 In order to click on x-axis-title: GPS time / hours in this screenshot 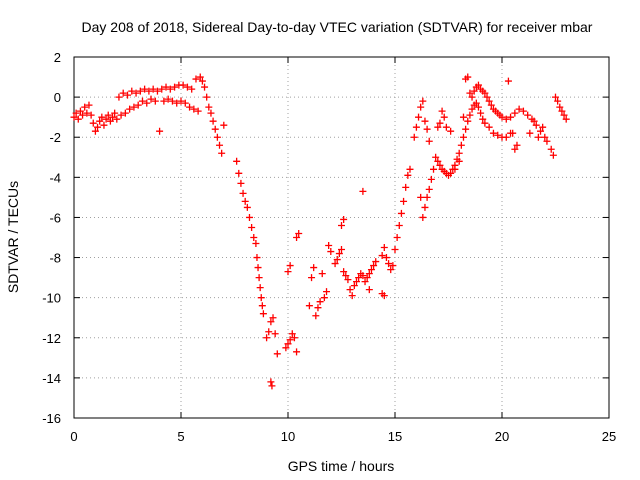, I will do `click(341, 466)`.